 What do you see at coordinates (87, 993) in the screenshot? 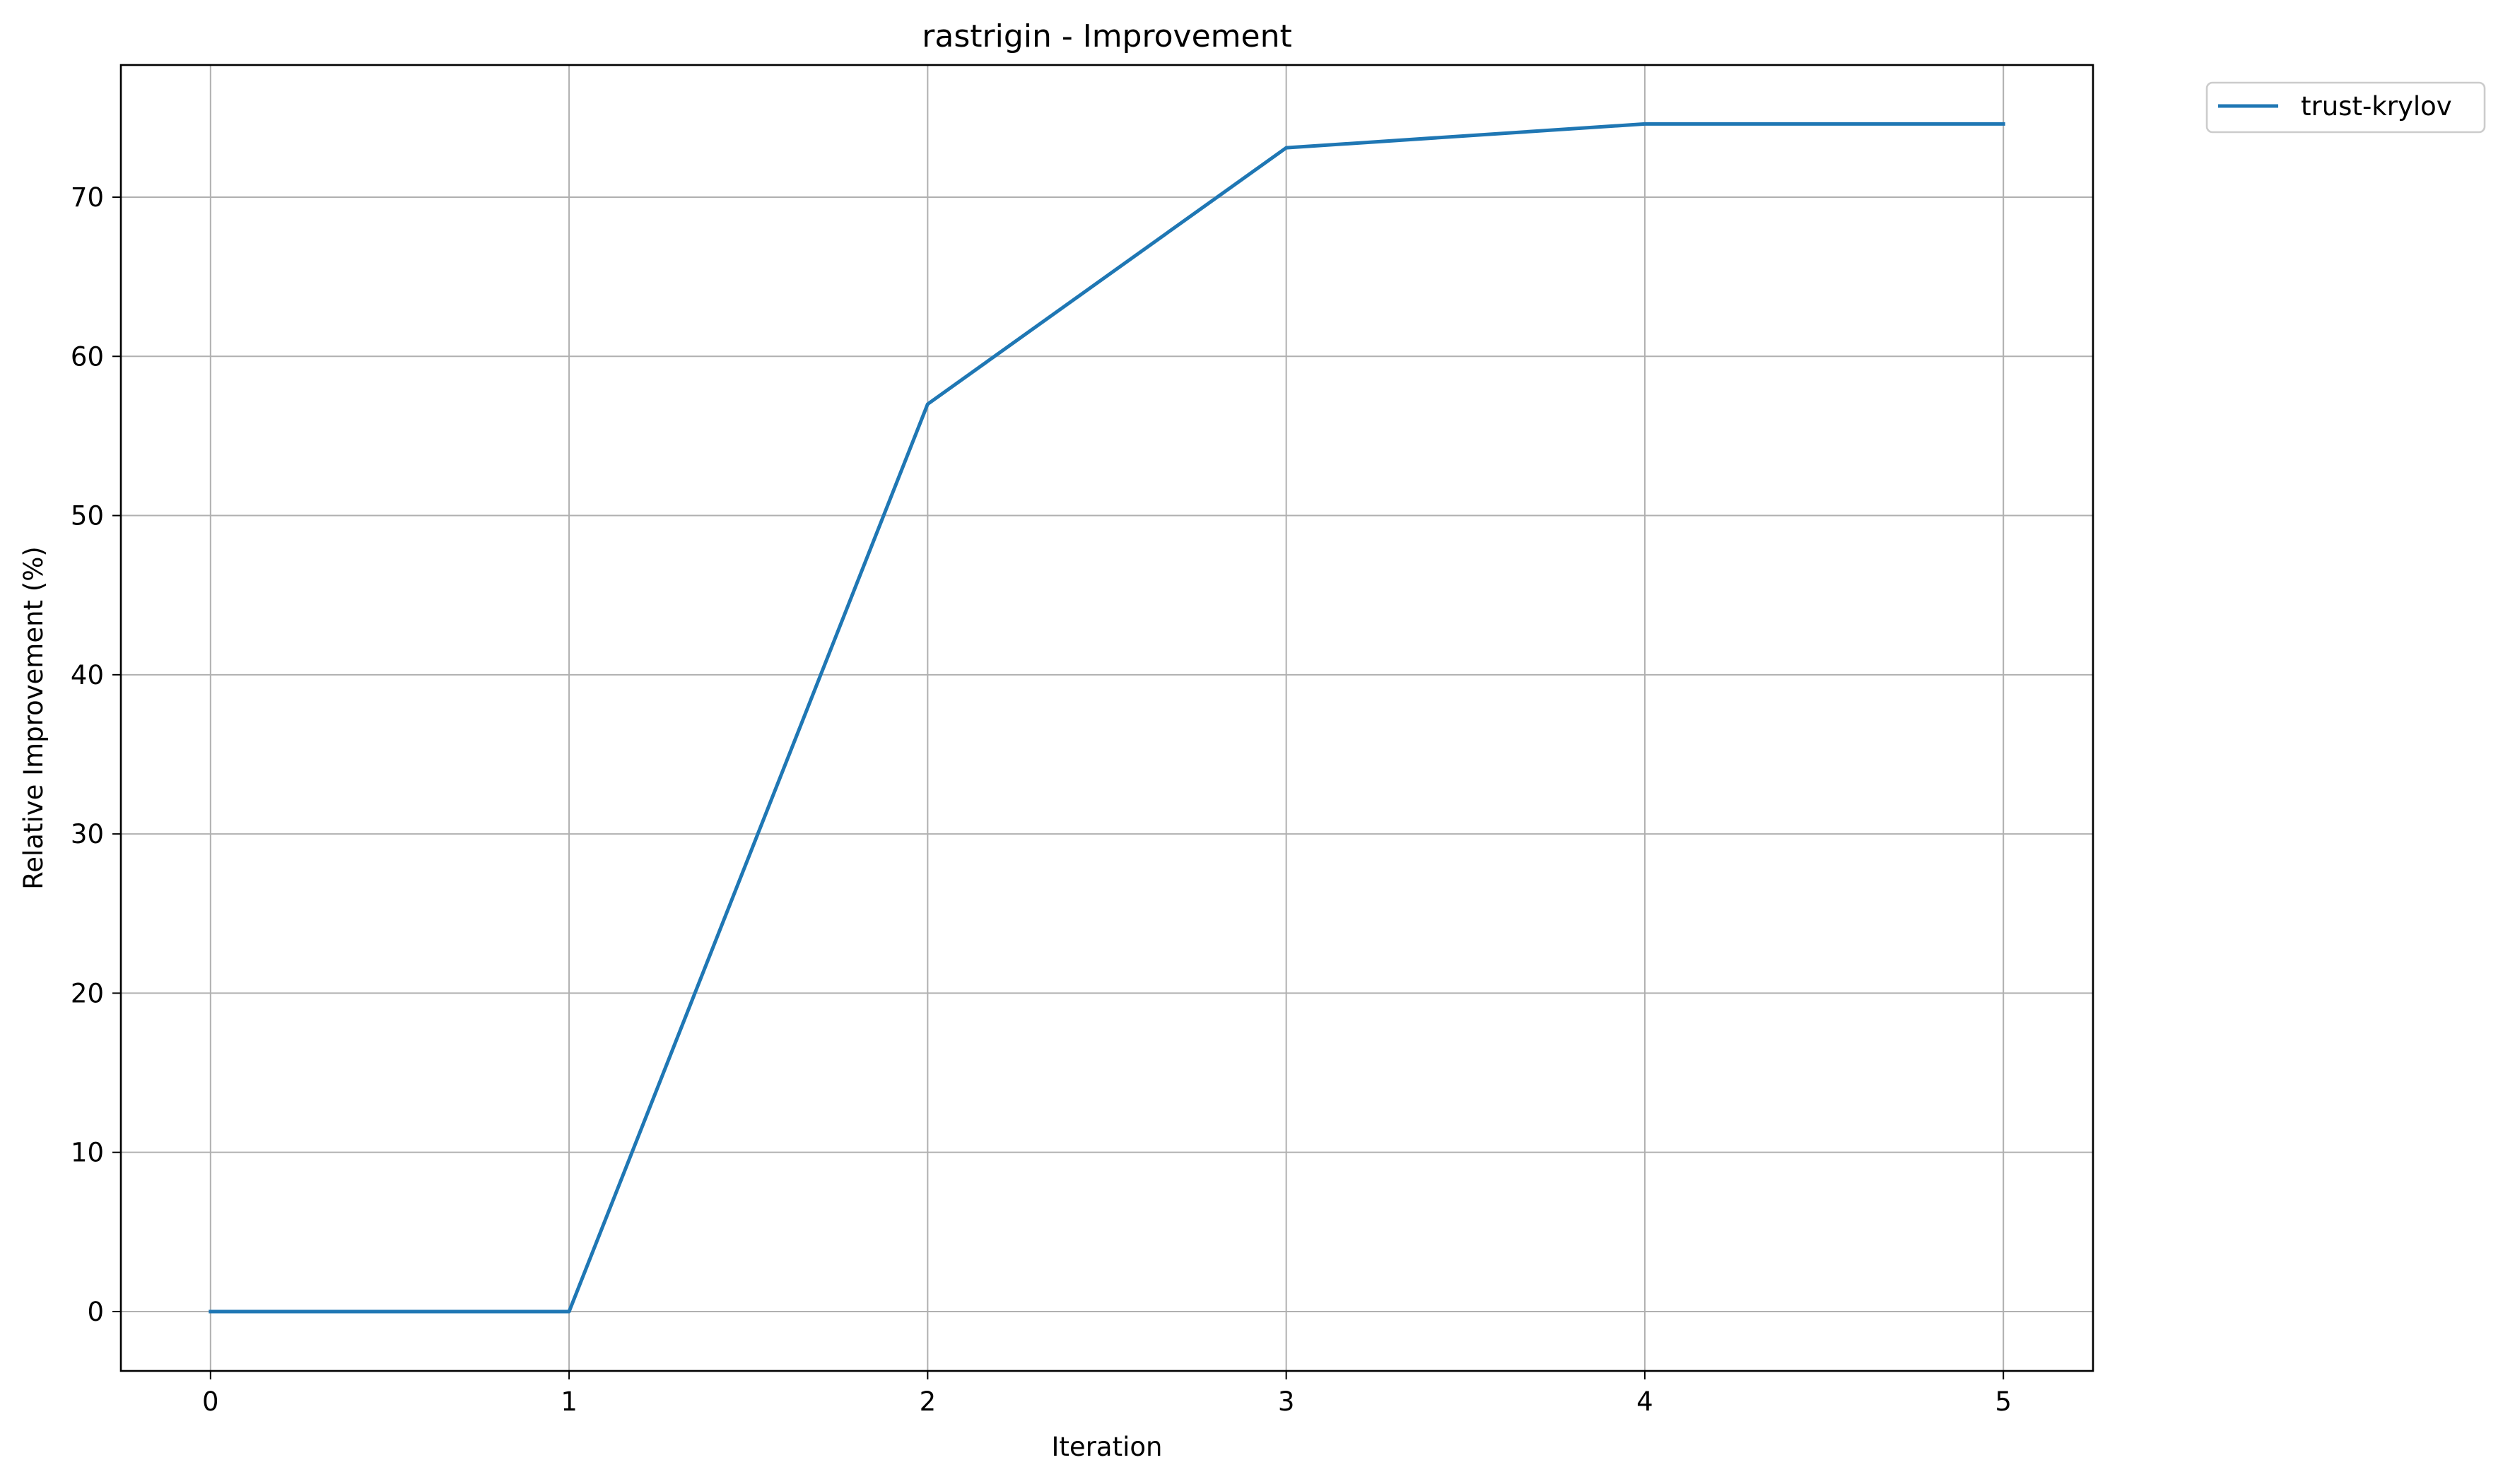
I see `y-tick-label: 20` at bounding box center [87, 993].